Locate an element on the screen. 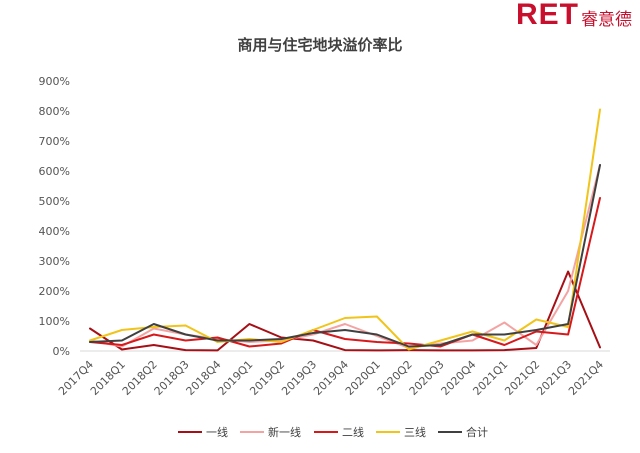 The image size is (640, 453). y-tick-label: 300% is located at coordinates (54, 261).